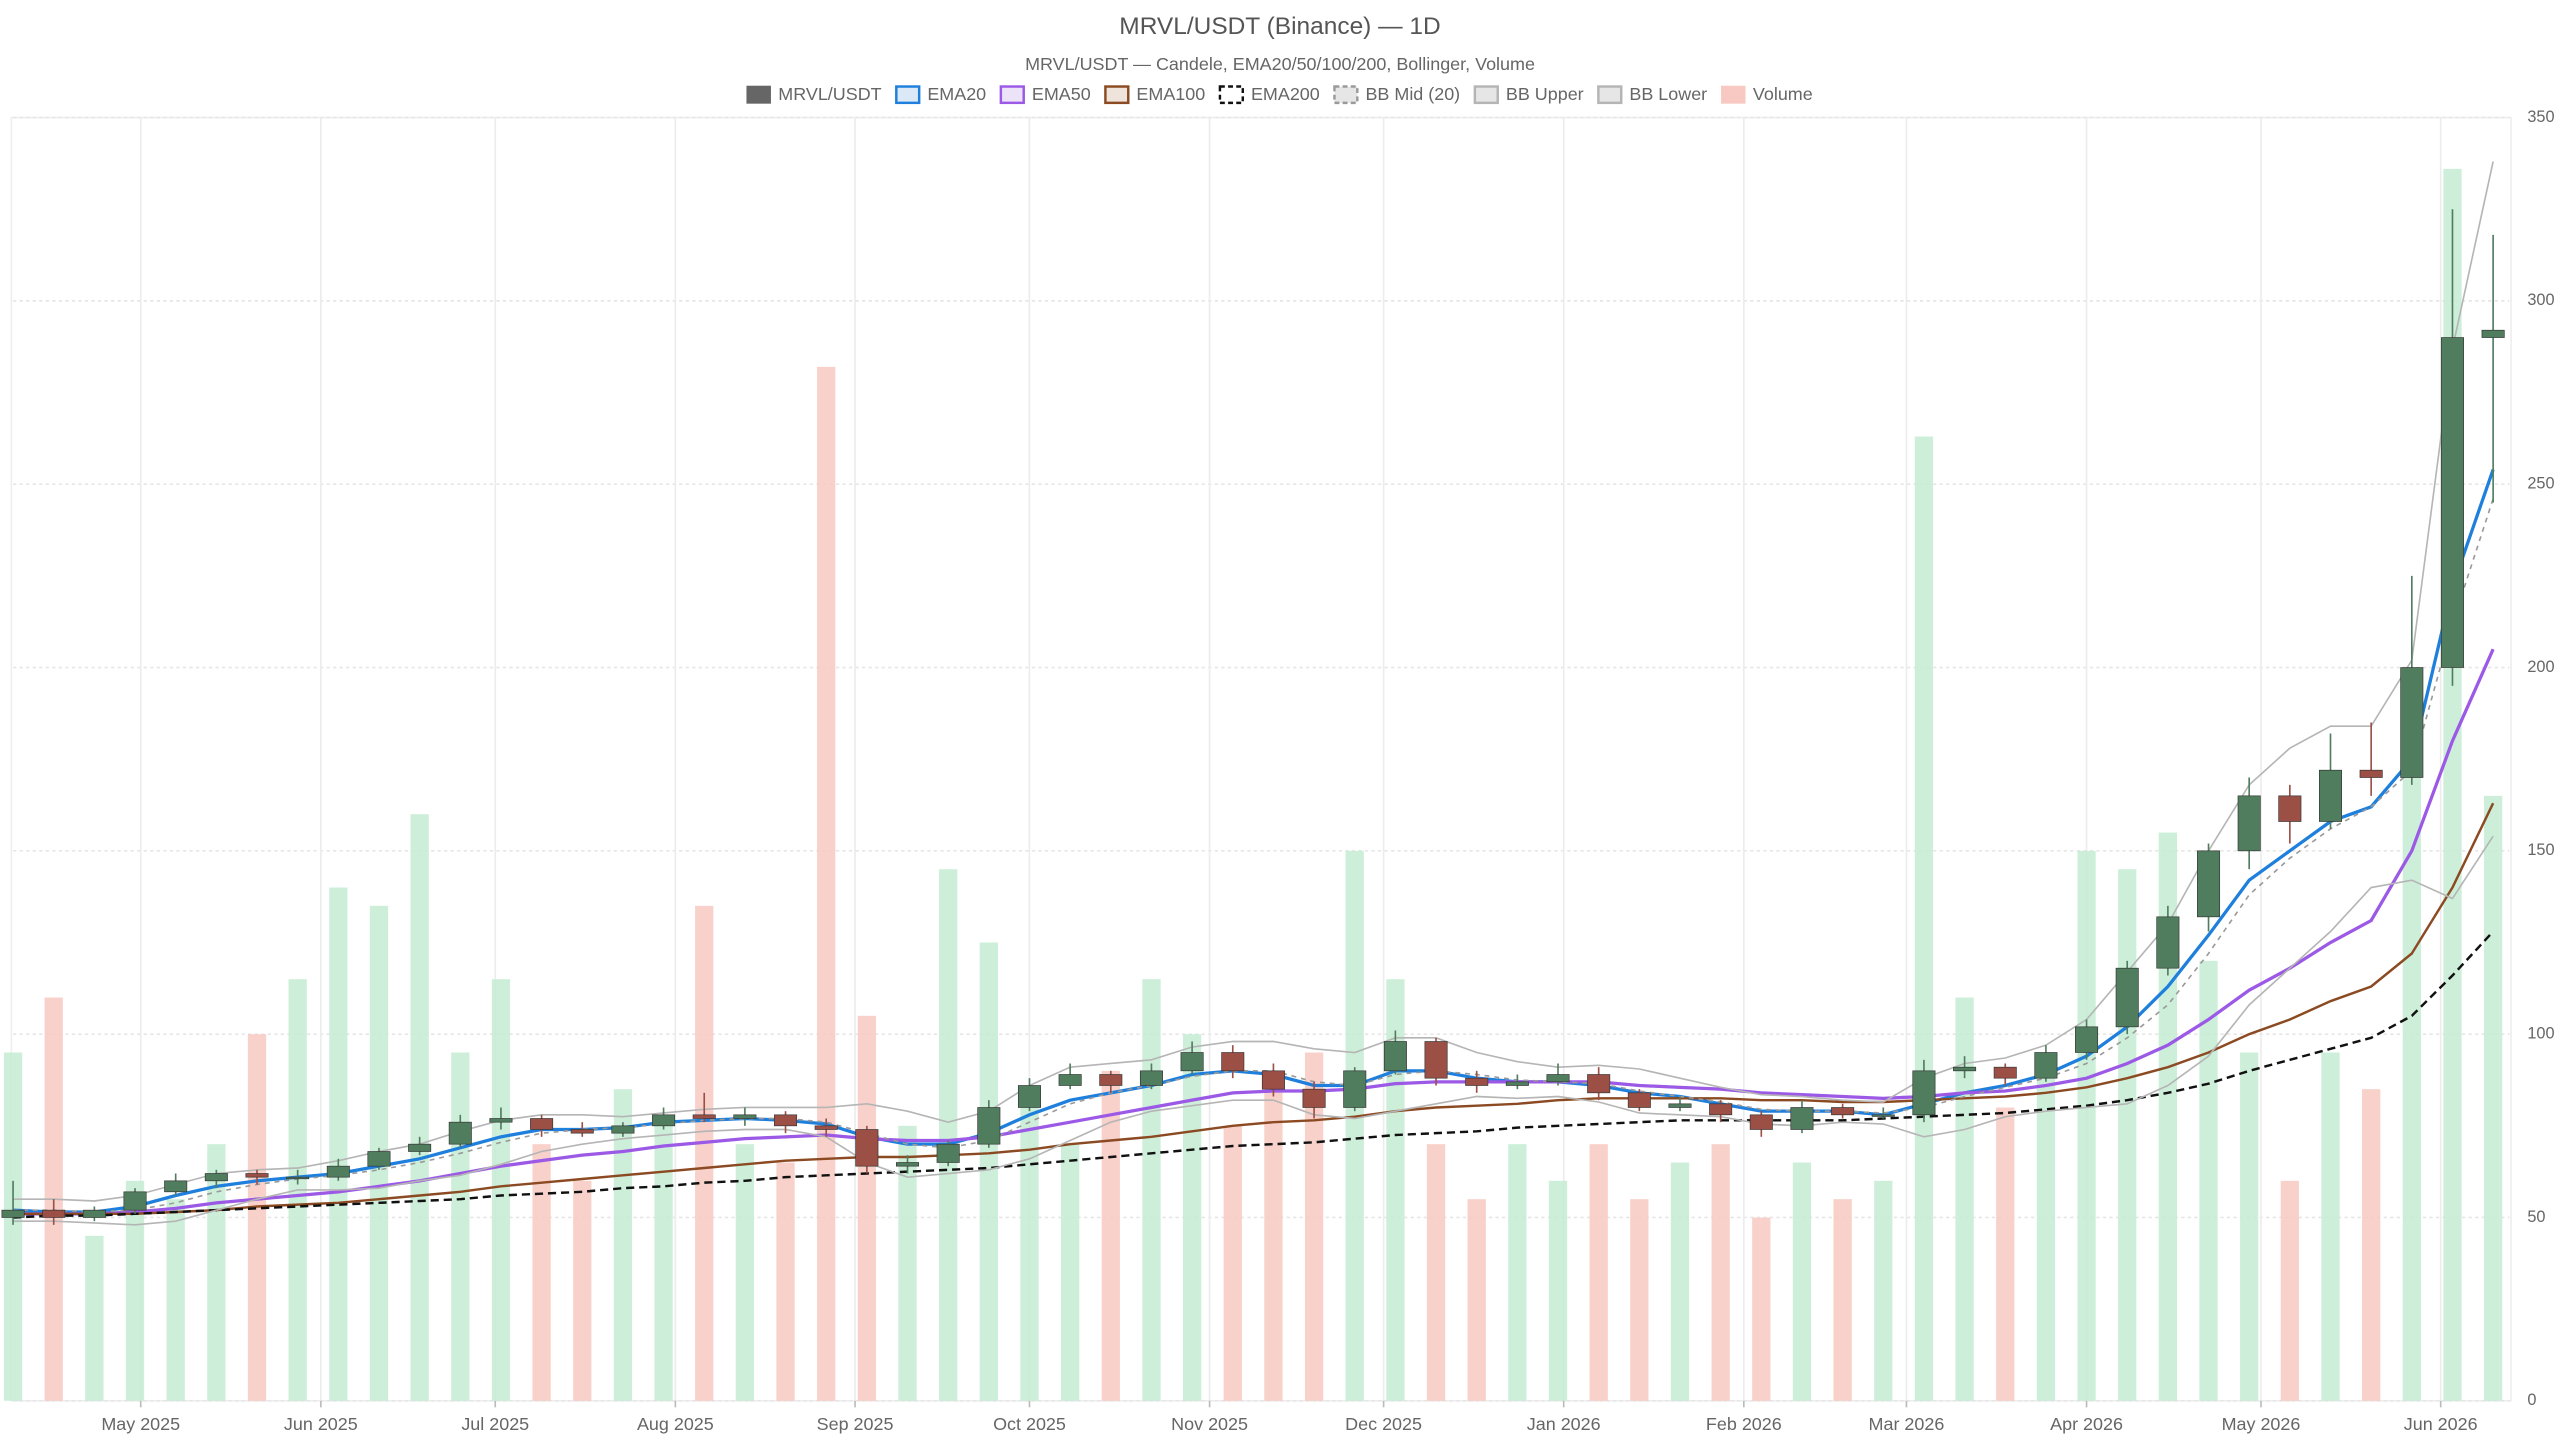 Image resolution: width=2560 pixels, height=1440 pixels. I want to click on legend-item: BB Lower, so click(1652, 94).